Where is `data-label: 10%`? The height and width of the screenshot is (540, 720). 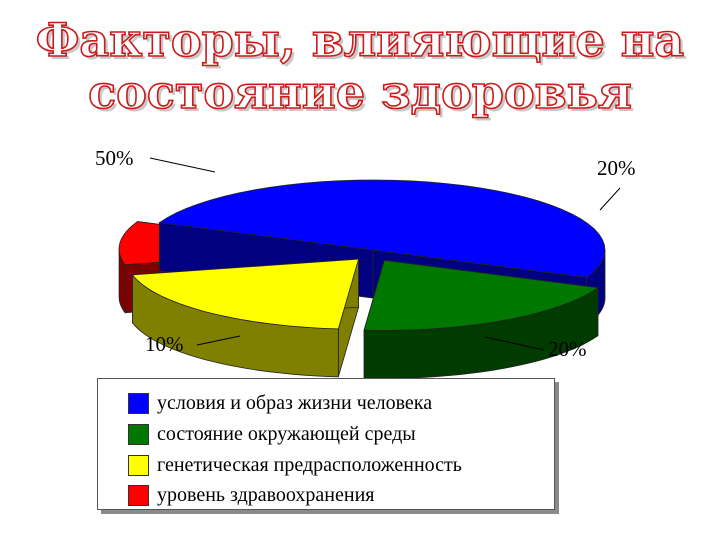
data-label: 10% is located at coordinates (164, 344).